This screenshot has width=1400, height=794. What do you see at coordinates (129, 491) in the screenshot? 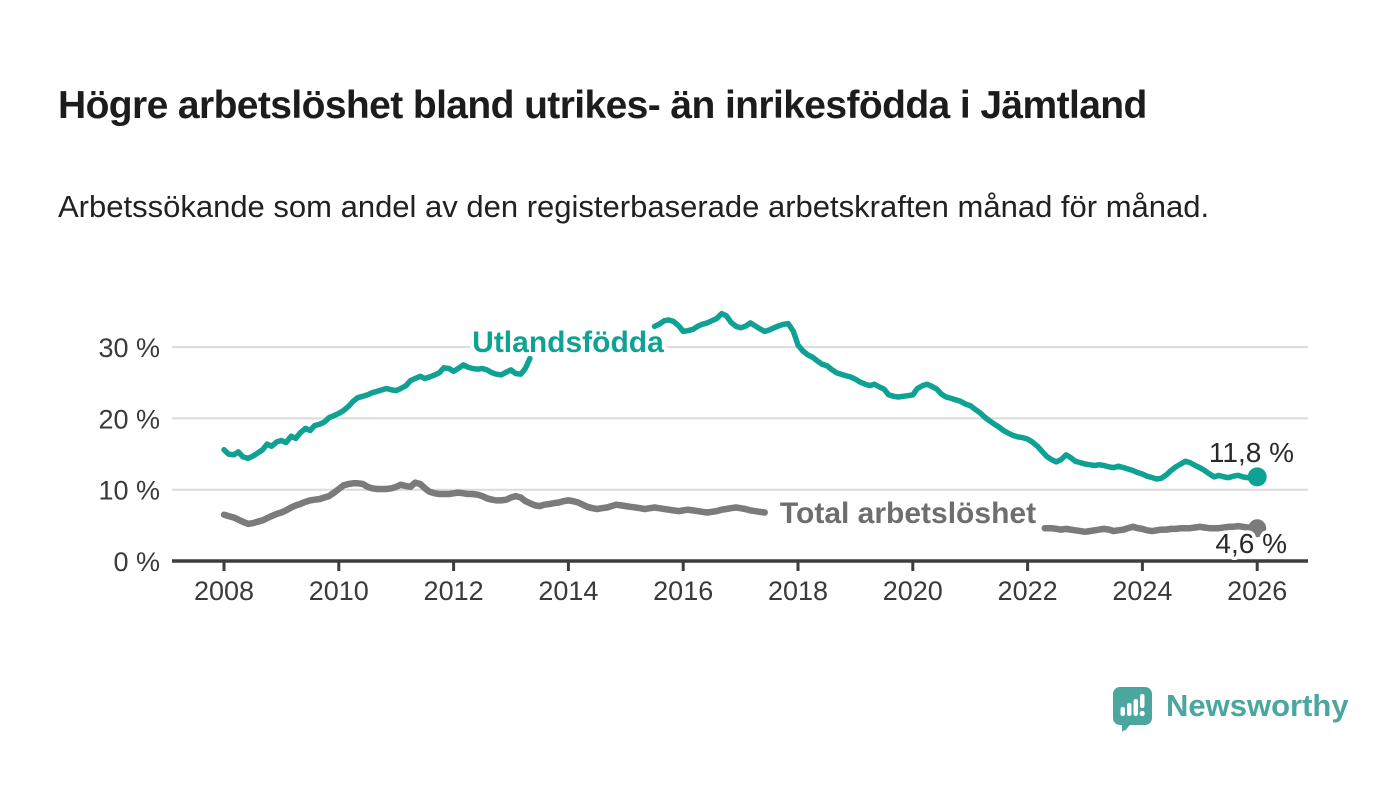
I see `y-axis-tick-label: 10 %` at bounding box center [129, 491].